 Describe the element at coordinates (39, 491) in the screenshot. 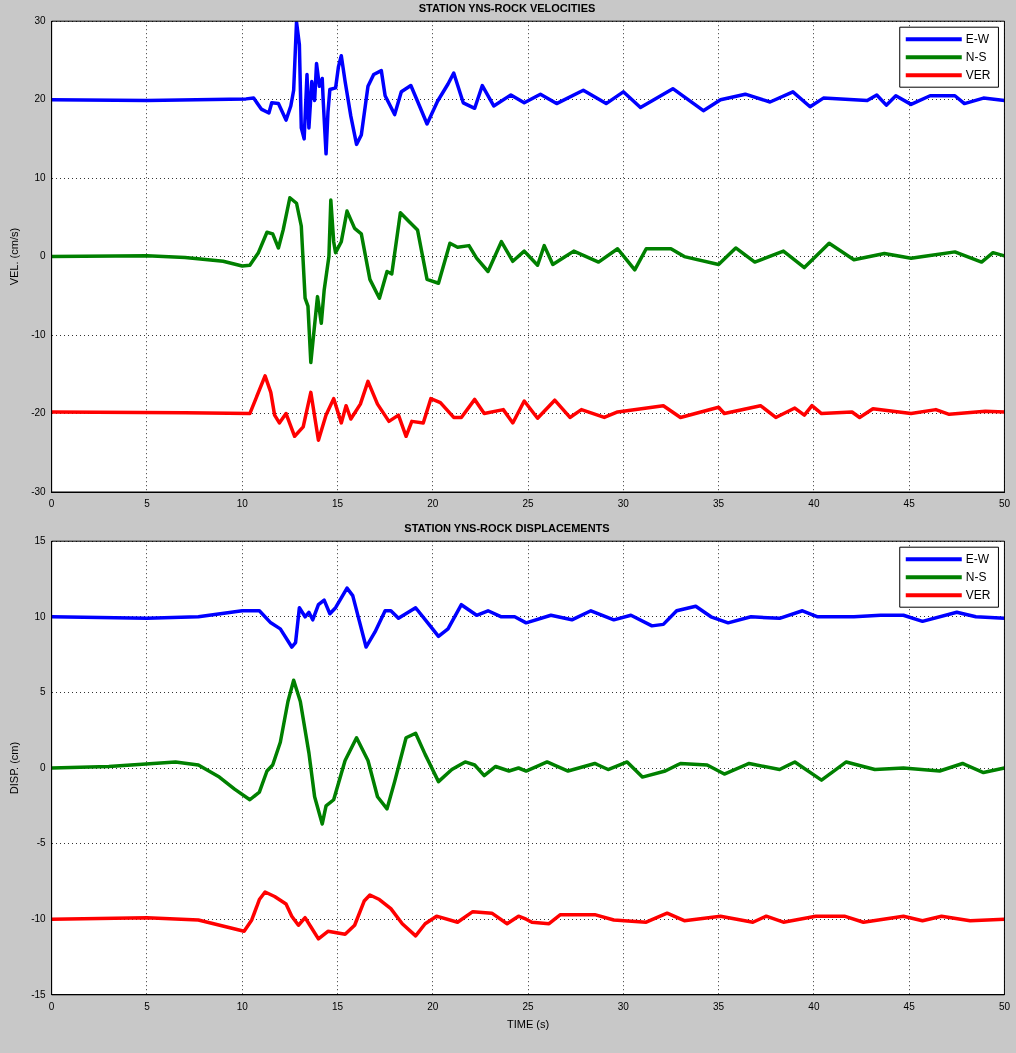

I see `y-tick-label: -30` at that location.